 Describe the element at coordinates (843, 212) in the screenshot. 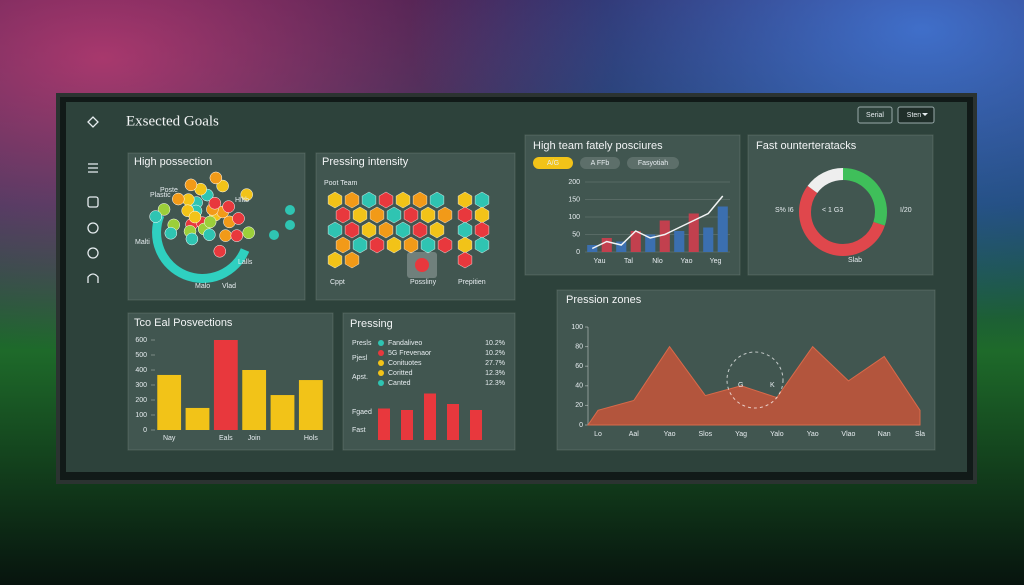

I see `donut-segment` at that location.